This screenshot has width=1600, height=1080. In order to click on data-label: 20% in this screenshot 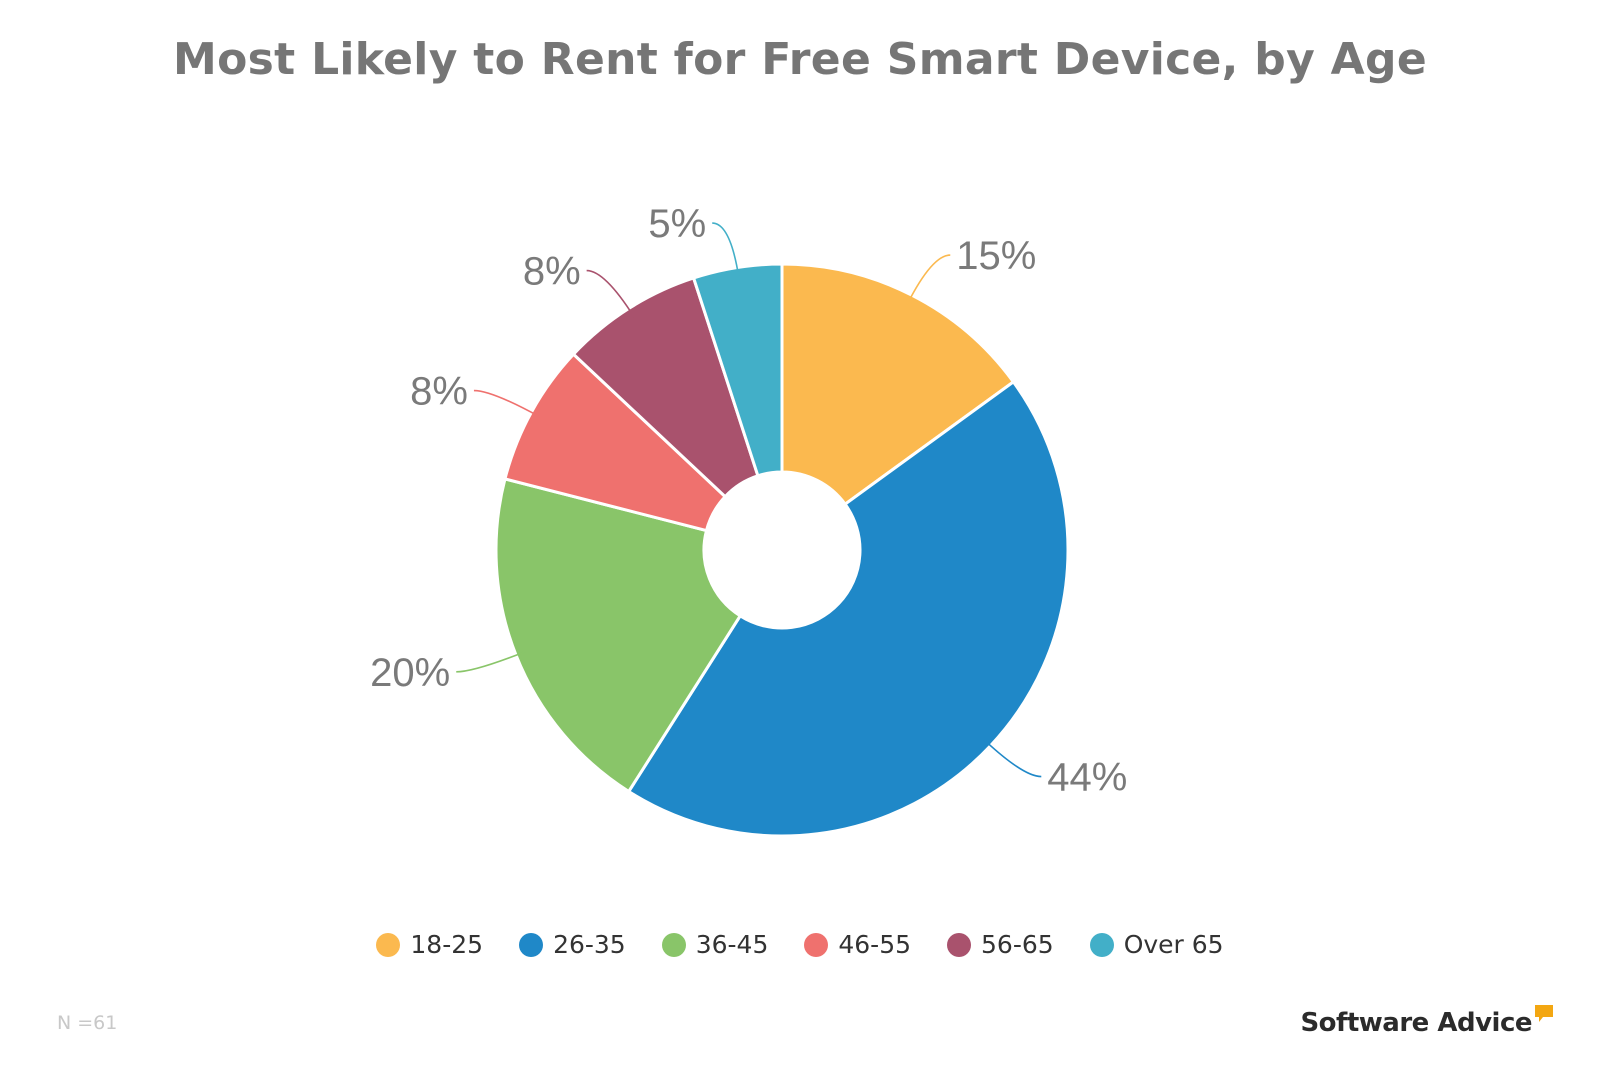, I will do `click(410, 673)`.